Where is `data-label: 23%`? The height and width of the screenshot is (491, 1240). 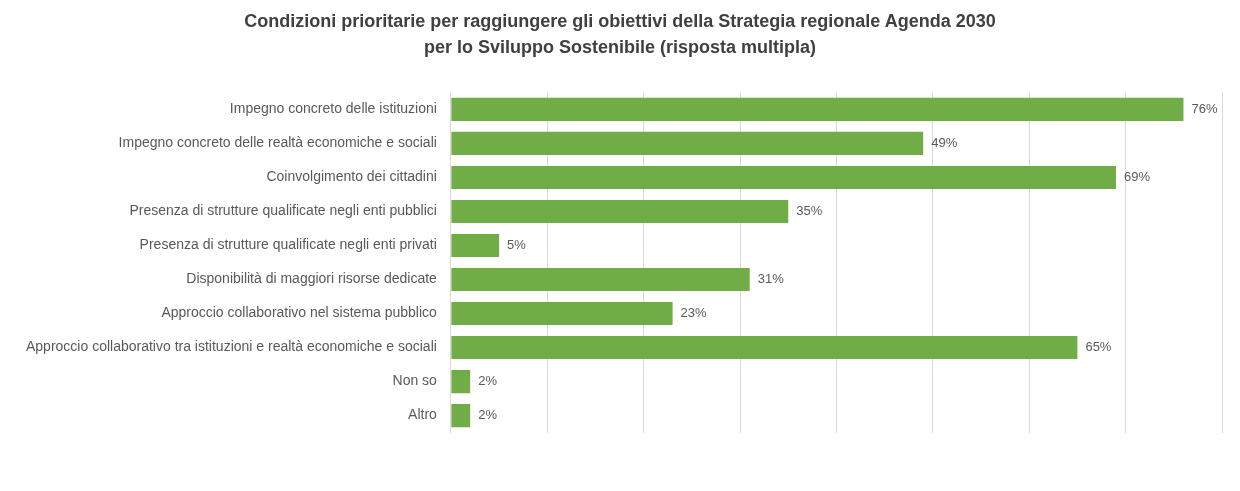 data-label: 23% is located at coordinates (694, 313).